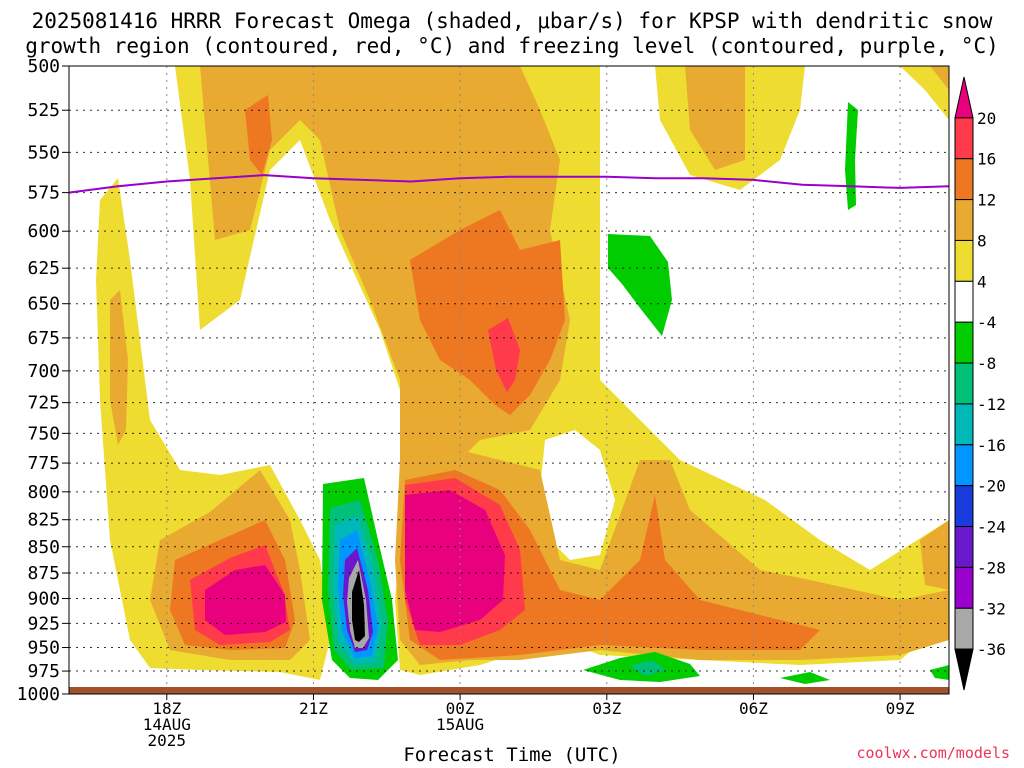  I want to click on y-tick-label: 900, so click(43, 599).